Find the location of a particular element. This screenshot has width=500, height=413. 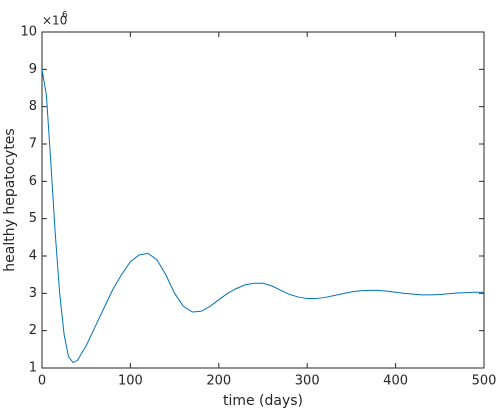

y-tick-label: 5 is located at coordinates (33, 218).